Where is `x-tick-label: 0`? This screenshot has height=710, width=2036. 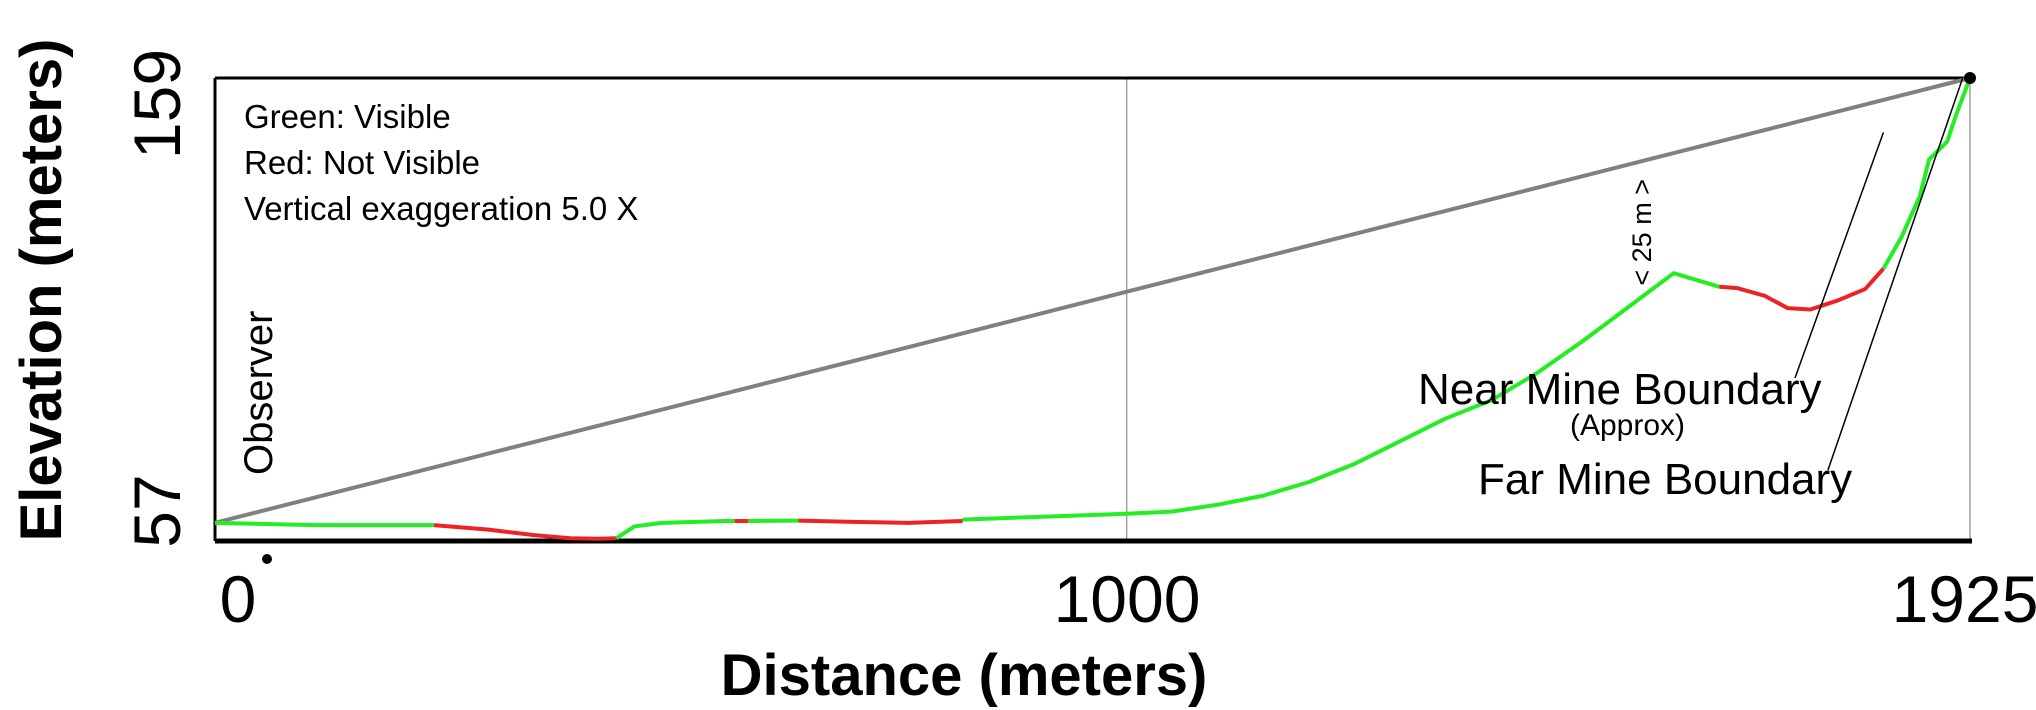
x-tick-label: 0 is located at coordinates (238, 599).